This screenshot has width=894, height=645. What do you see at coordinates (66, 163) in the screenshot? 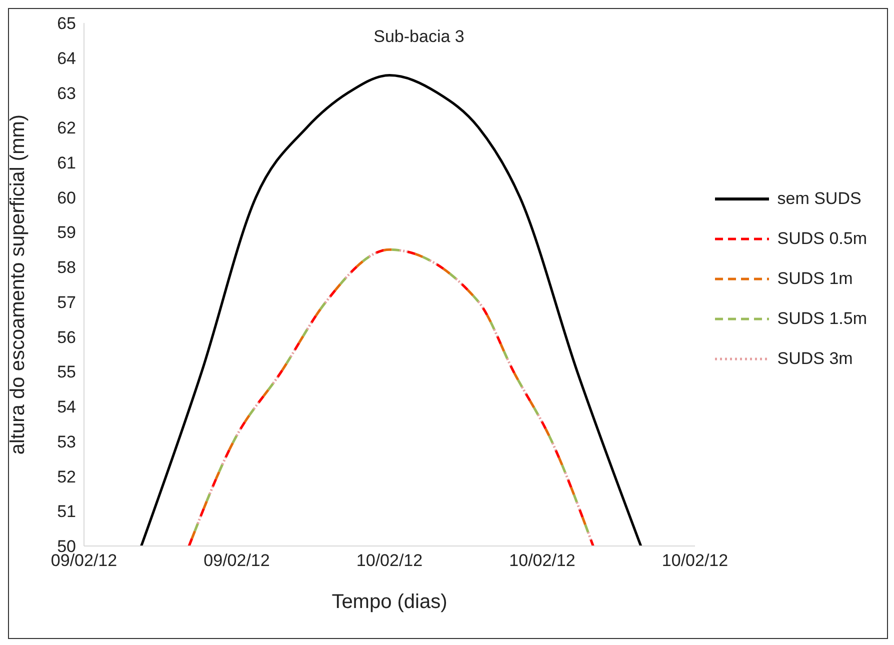
I see `y-tick-label: 61` at bounding box center [66, 163].